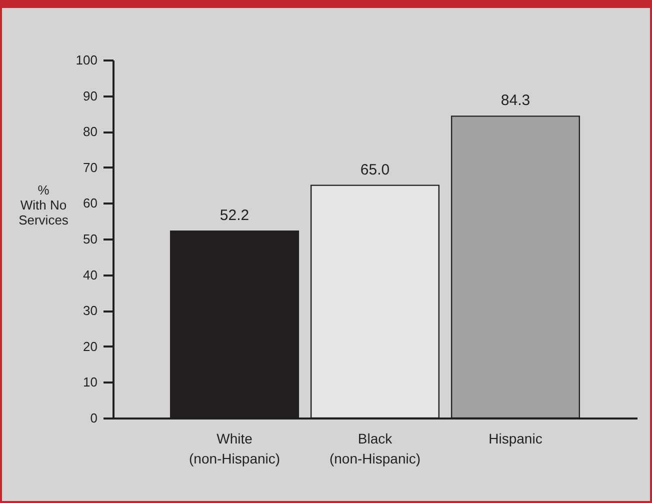  Describe the element at coordinates (94, 418) in the screenshot. I see `y-tick-label: 0` at that location.